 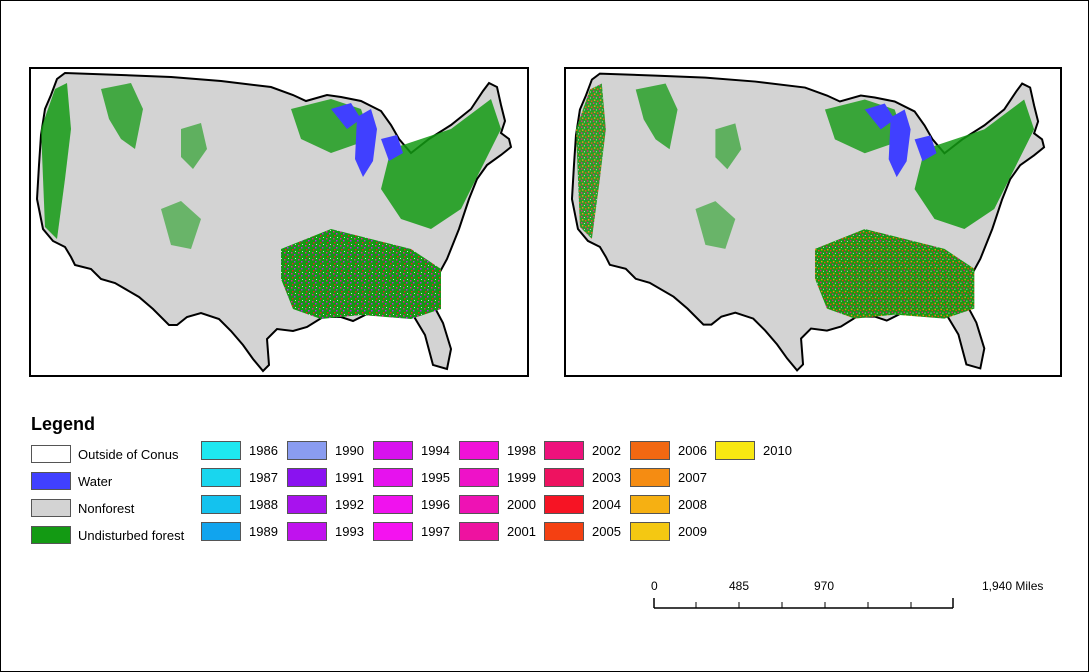 What do you see at coordinates (1013, 586) in the screenshot?
I see `scale-label-1940-miles: 1,940 Miles` at bounding box center [1013, 586].